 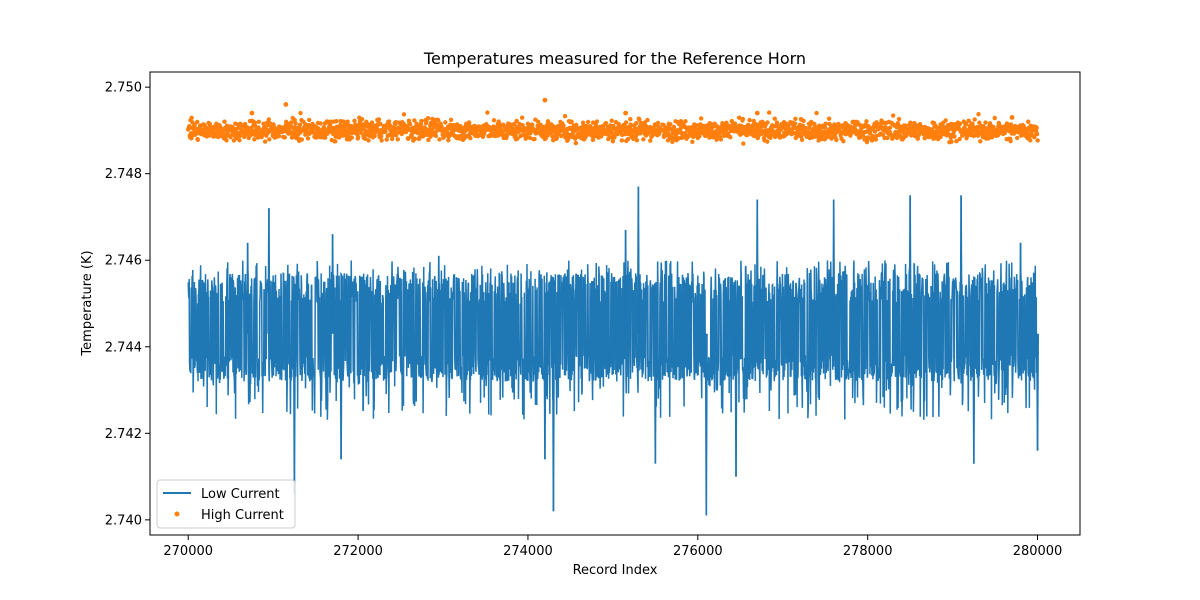 What do you see at coordinates (177, 514) in the screenshot?
I see `legend-high-current-swatch` at bounding box center [177, 514].